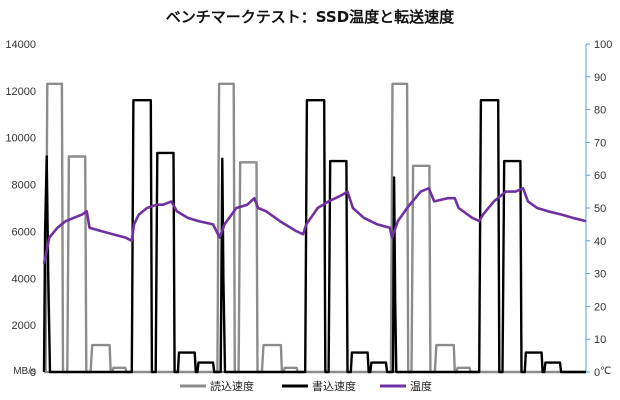  What do you see at coordinates (603, 45) in the screenshot?
I see `right-tick-label: 100` at bounding box center [603, 45].